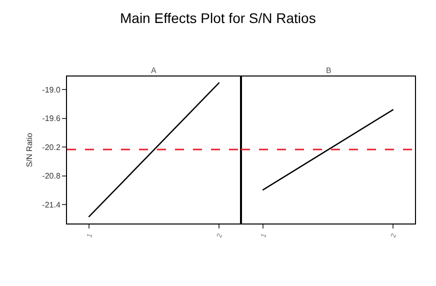  What do you see at coordinates (51, 205) in the screenshot?
I see `y-tick-label: -21.4` at bounding box center [51, 205].